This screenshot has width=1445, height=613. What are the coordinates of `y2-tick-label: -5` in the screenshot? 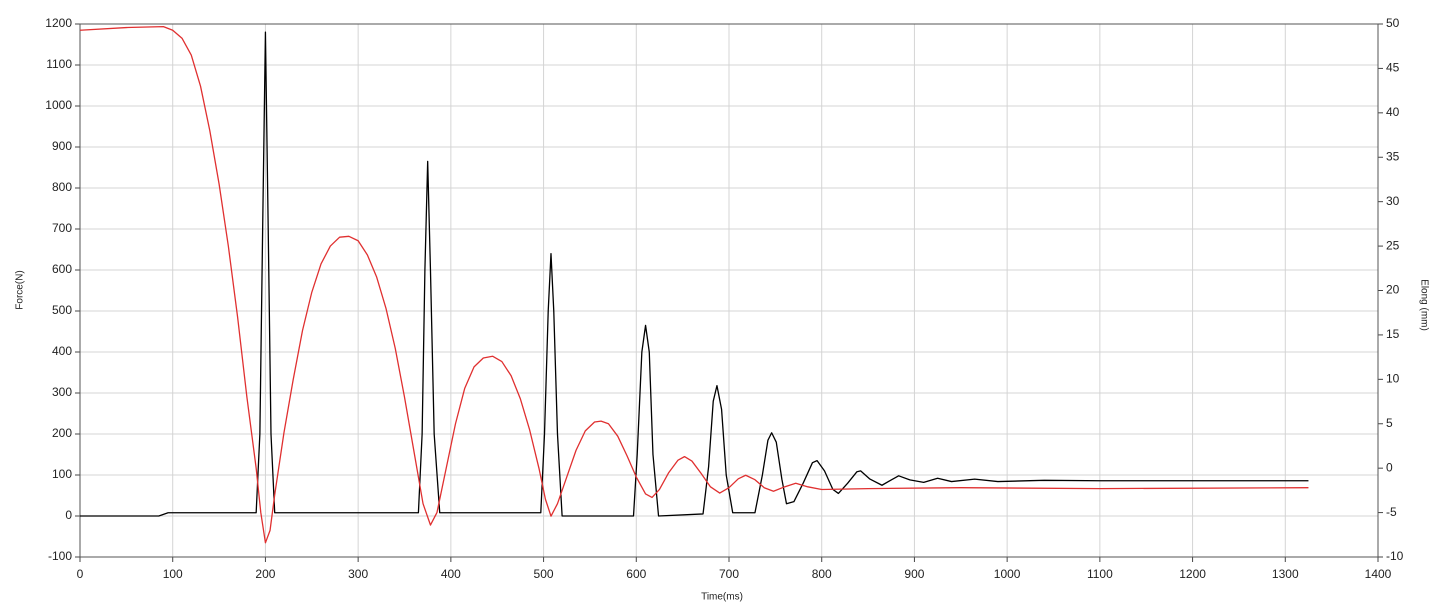 It's located at (1391, 512).